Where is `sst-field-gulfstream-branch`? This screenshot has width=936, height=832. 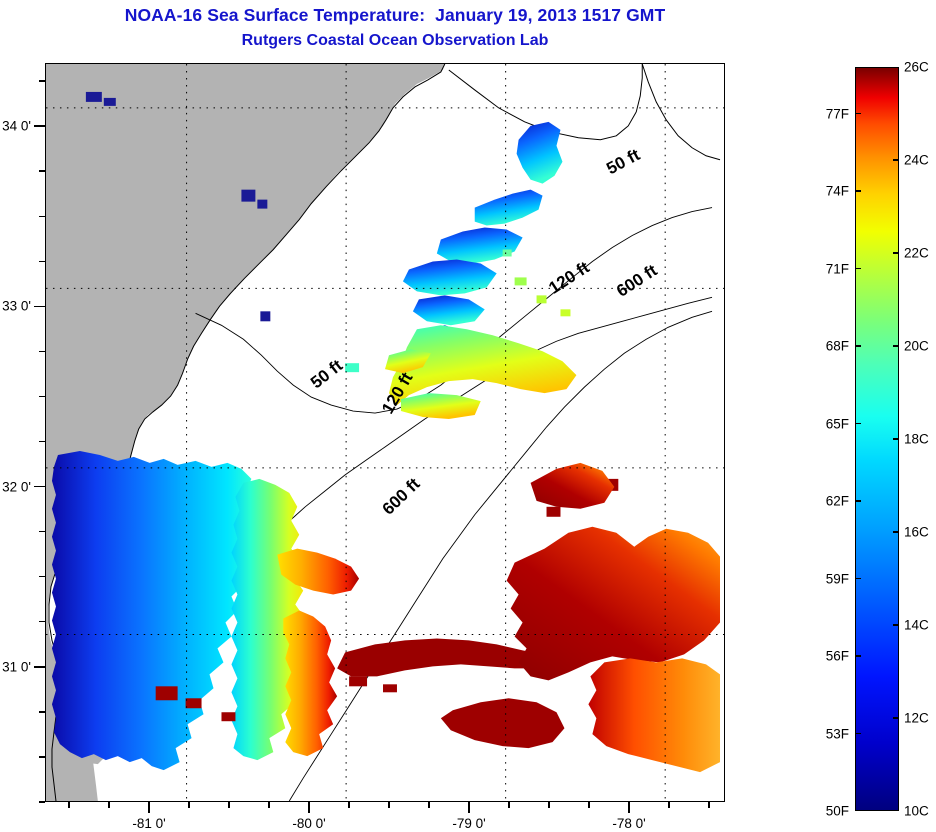 sst-field-gulfstream-branch is located at coordinates (502, 723).